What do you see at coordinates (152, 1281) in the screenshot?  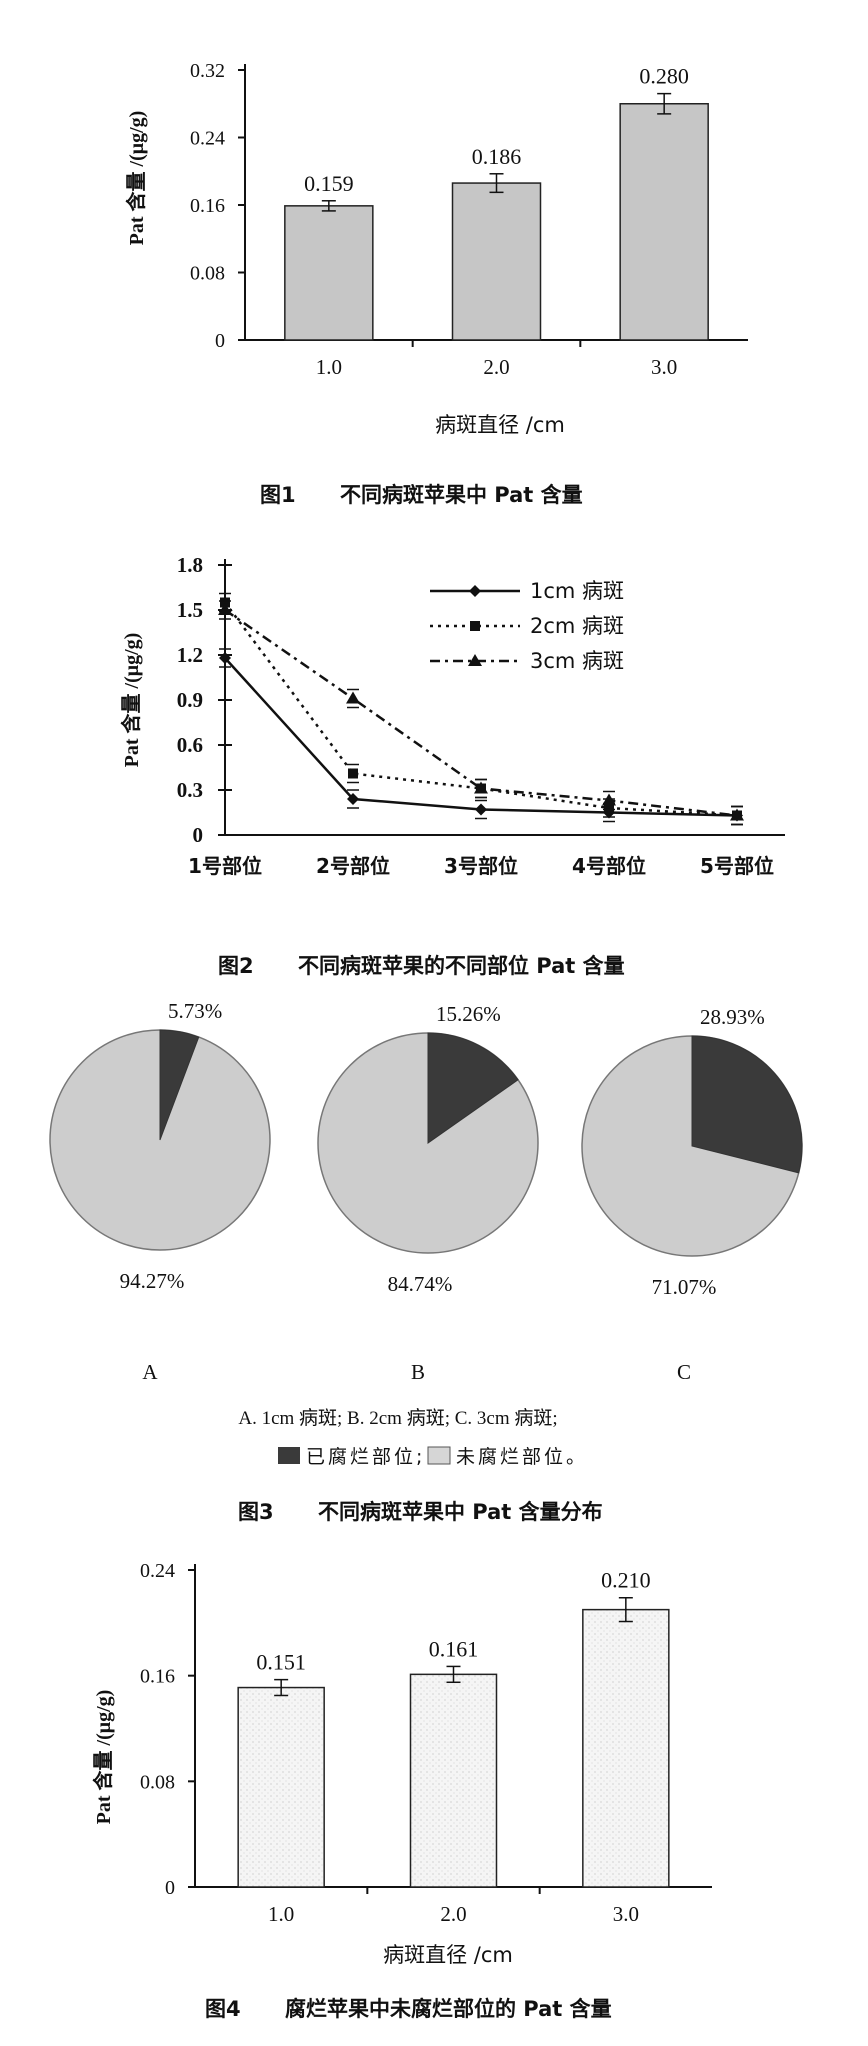 I see `pie-unrotten-label: 94.27%` at bounding box center [152, 1281].